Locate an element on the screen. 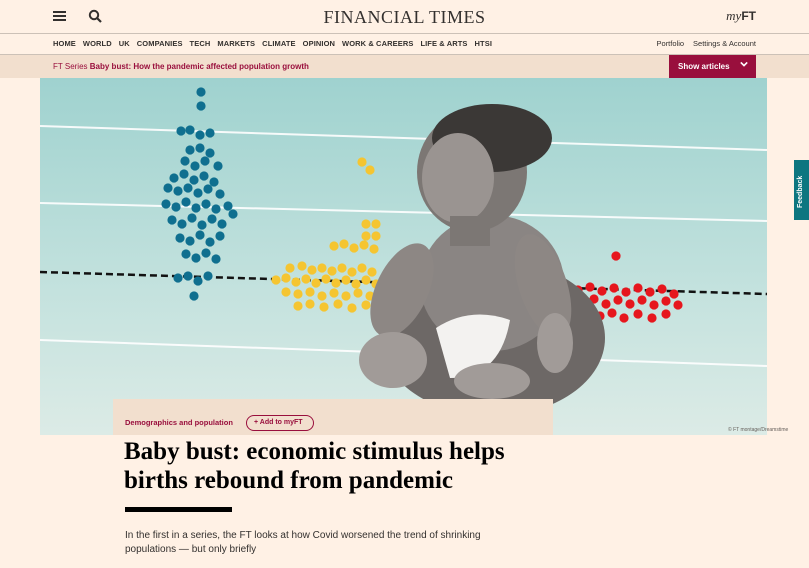 This screenshot has height=568, width=809. nav-item-markets: MARKETS is located at coordinates (236, 43).